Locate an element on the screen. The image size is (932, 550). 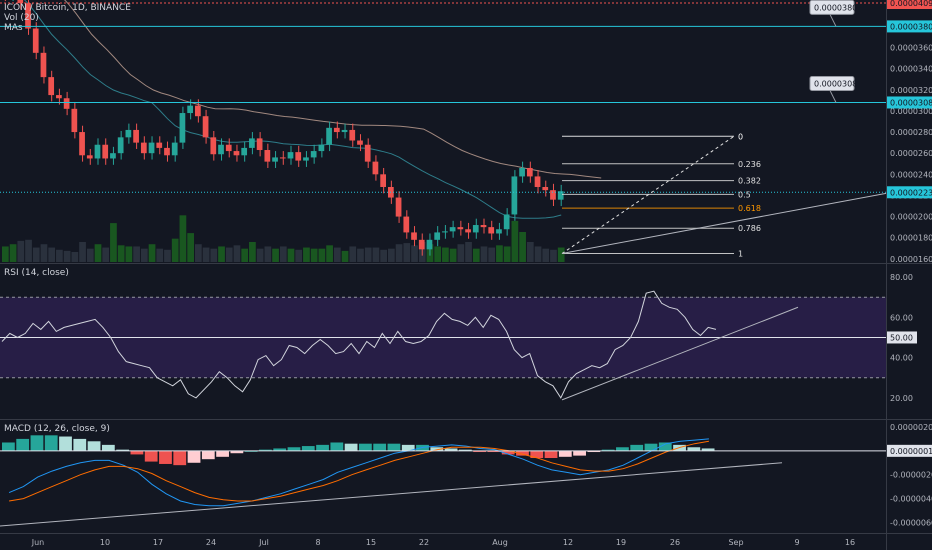
macd-legend: MACD (12, 26, close, 9) is located at coordinates (57, 429).